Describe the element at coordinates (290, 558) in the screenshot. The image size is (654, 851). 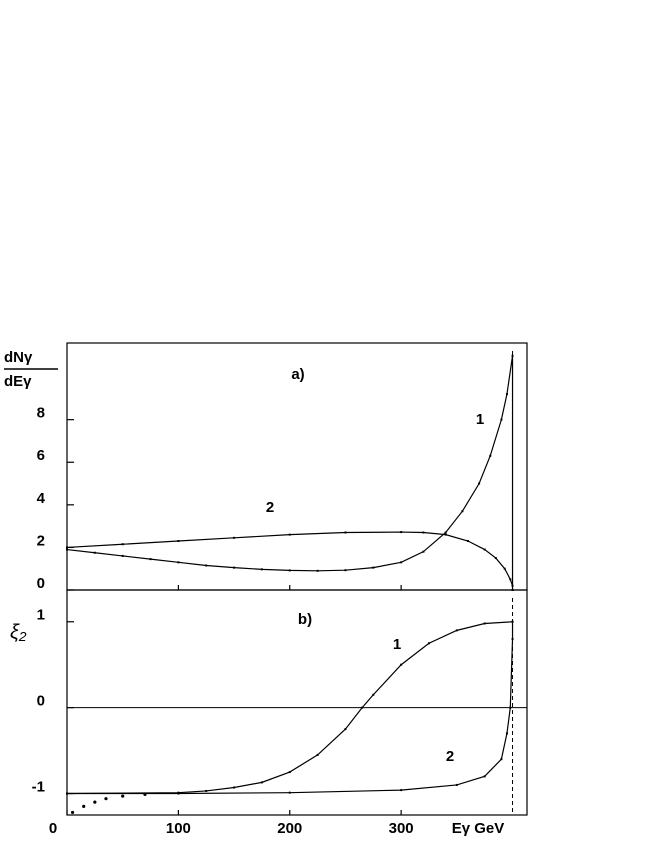
I see `curve` at that location.